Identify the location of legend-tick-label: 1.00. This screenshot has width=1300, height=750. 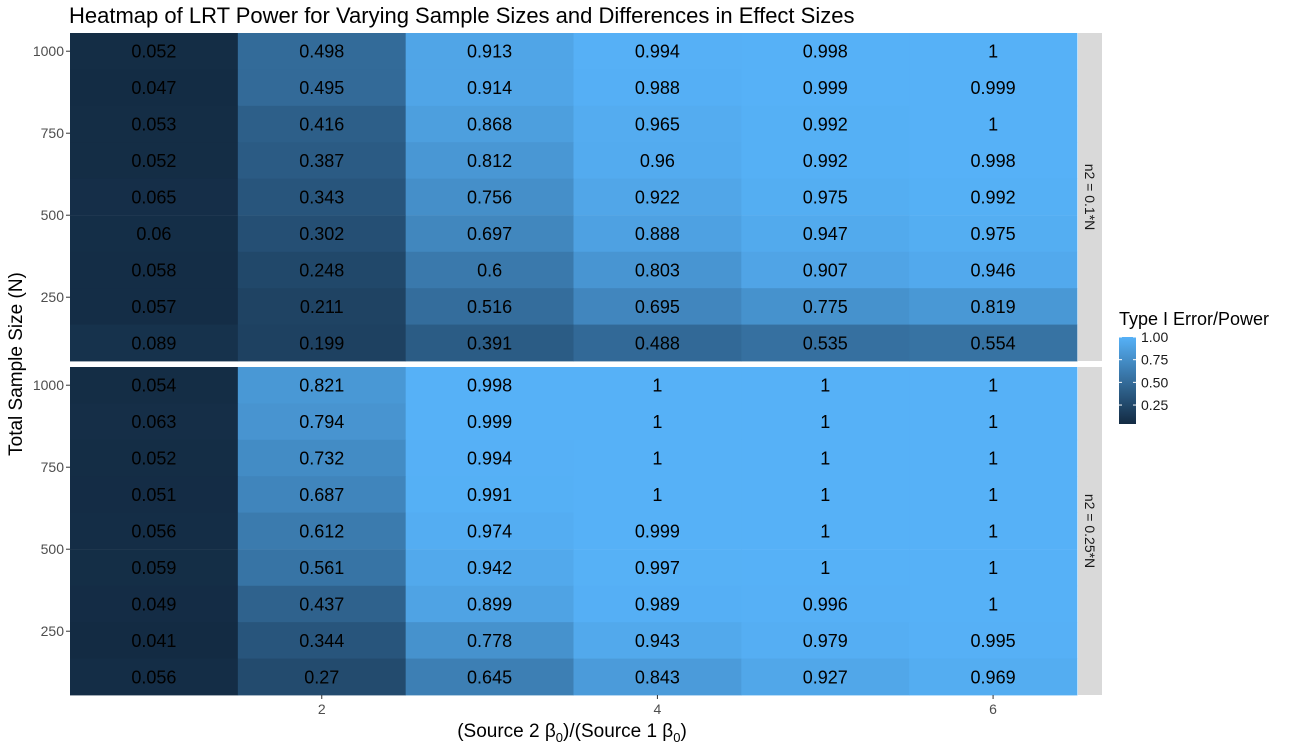
(1154, 337).